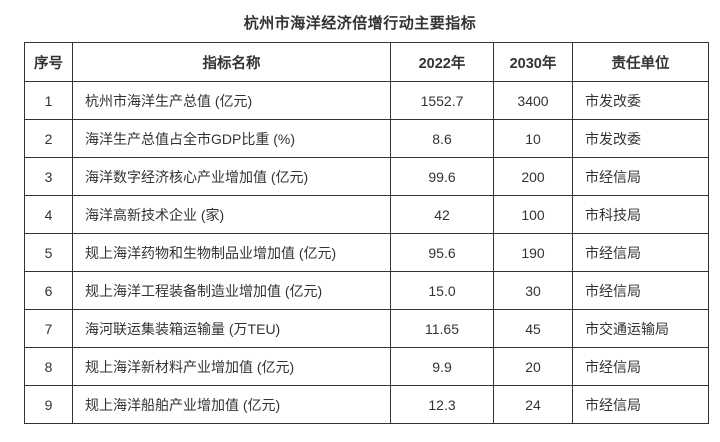 The image size is (720, 442). What do you see at coordinates (533, 252) in the screenshot?
I see `value-2030: 190` at bounding box center [533, 252].